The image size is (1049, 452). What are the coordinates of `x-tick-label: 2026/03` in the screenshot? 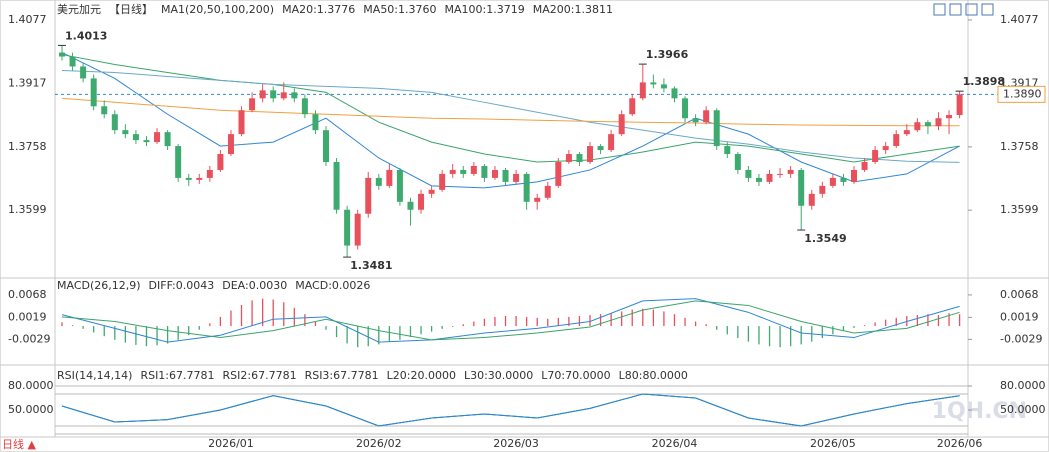 It's located at (516, 443).